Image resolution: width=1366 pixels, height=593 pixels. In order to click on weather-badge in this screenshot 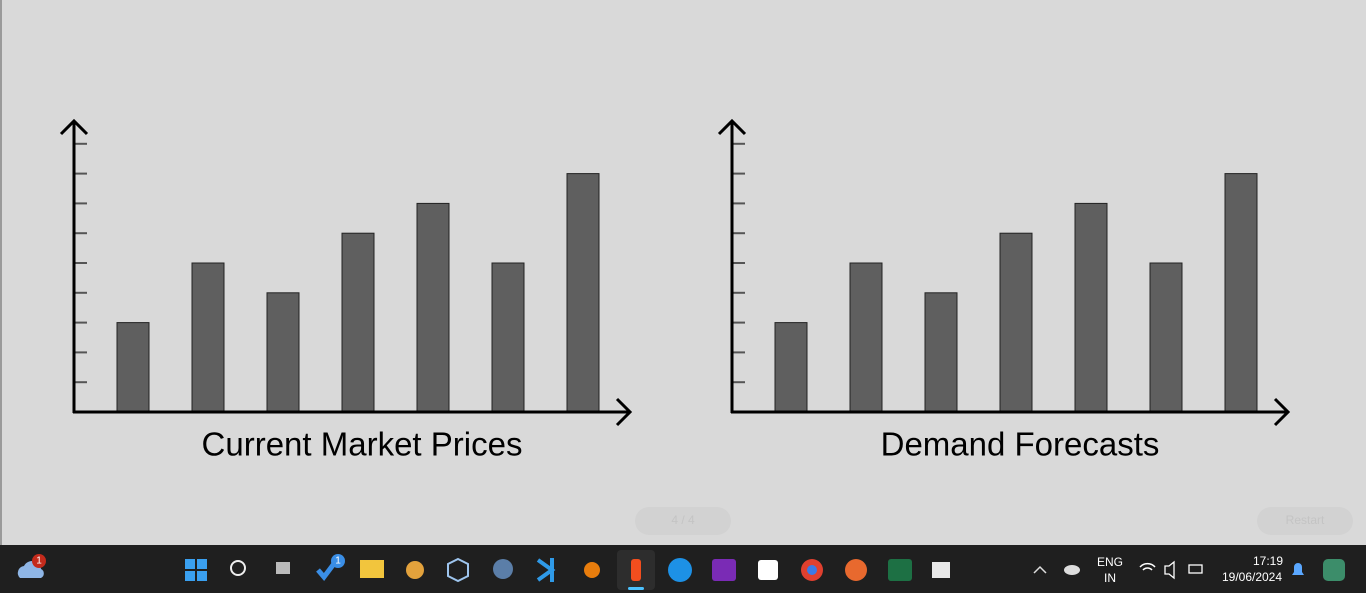, I will do `click(39, 561)`.